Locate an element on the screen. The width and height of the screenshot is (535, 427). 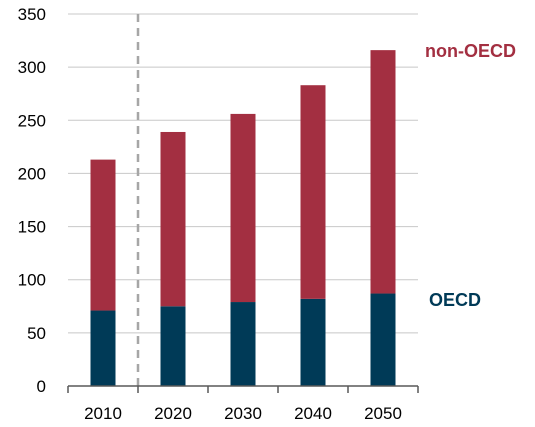
y-tick-label-250: 250 is located at coordinates (32, 120).